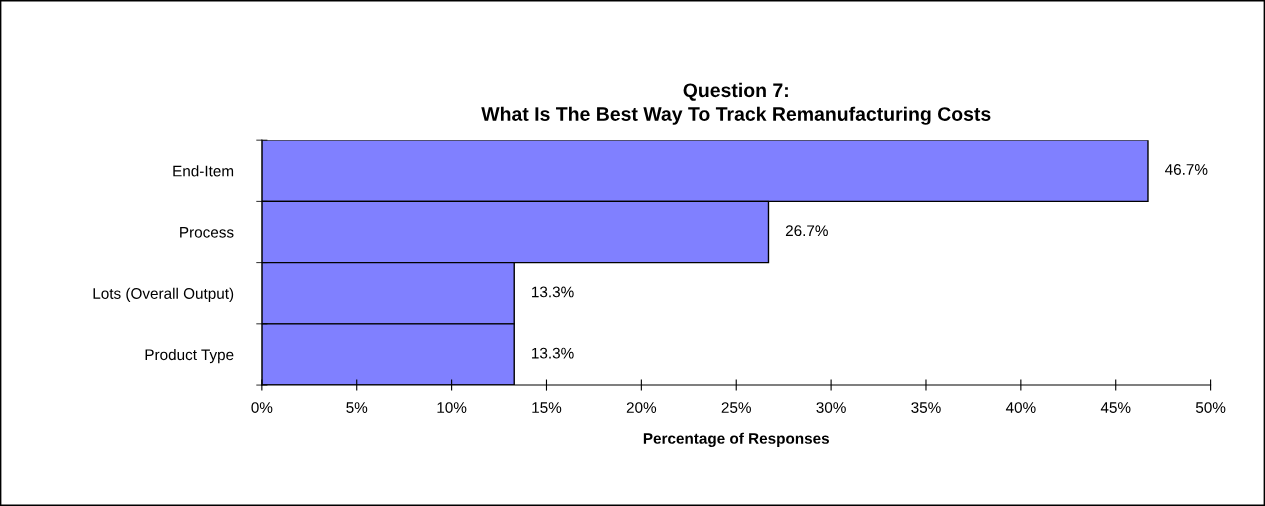 Image resolution: width=1265 pixels, height=506 pixels. What do you see at coordinates (1210, 407) in the screenshot?
I see `x-tick-label: 50%` at bounding box center [1210, 407].